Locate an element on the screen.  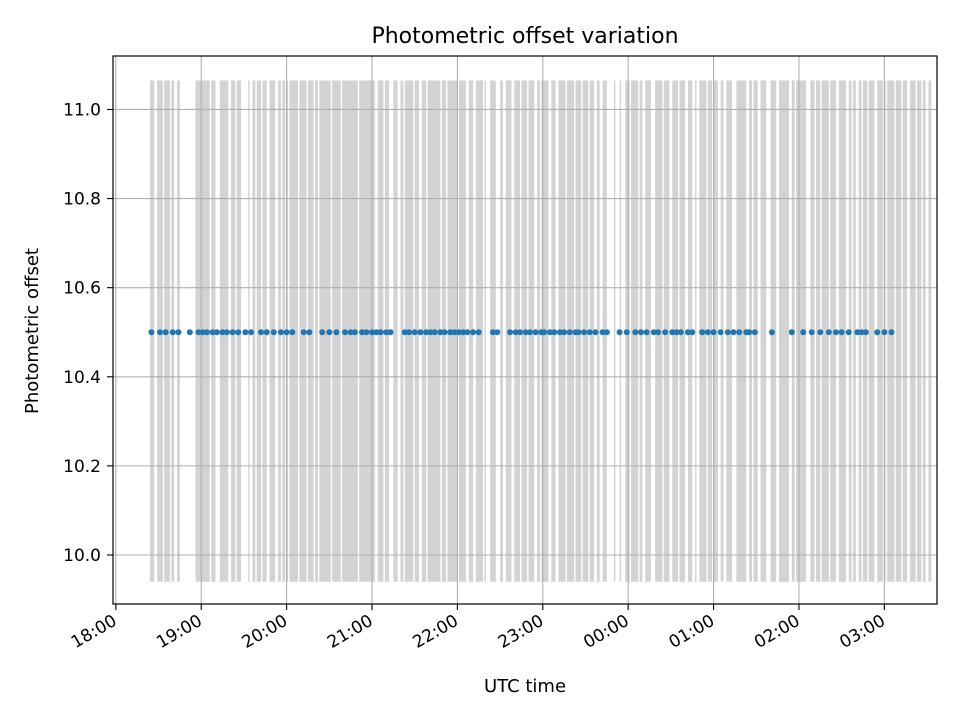
y-axis-label: Photometric offset is located at coordinates (32, 331).